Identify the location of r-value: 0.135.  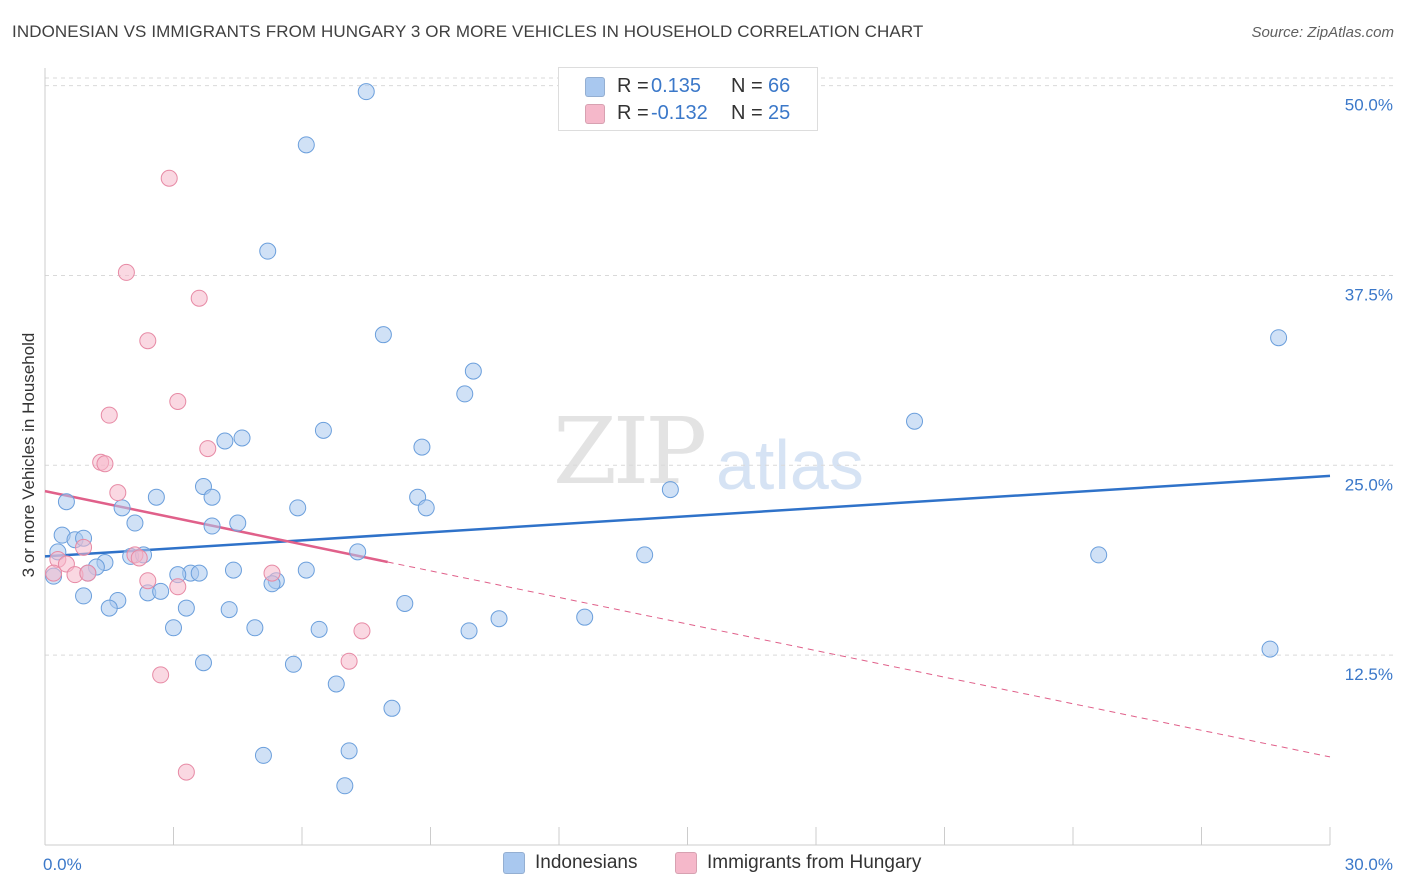
(676, 86).